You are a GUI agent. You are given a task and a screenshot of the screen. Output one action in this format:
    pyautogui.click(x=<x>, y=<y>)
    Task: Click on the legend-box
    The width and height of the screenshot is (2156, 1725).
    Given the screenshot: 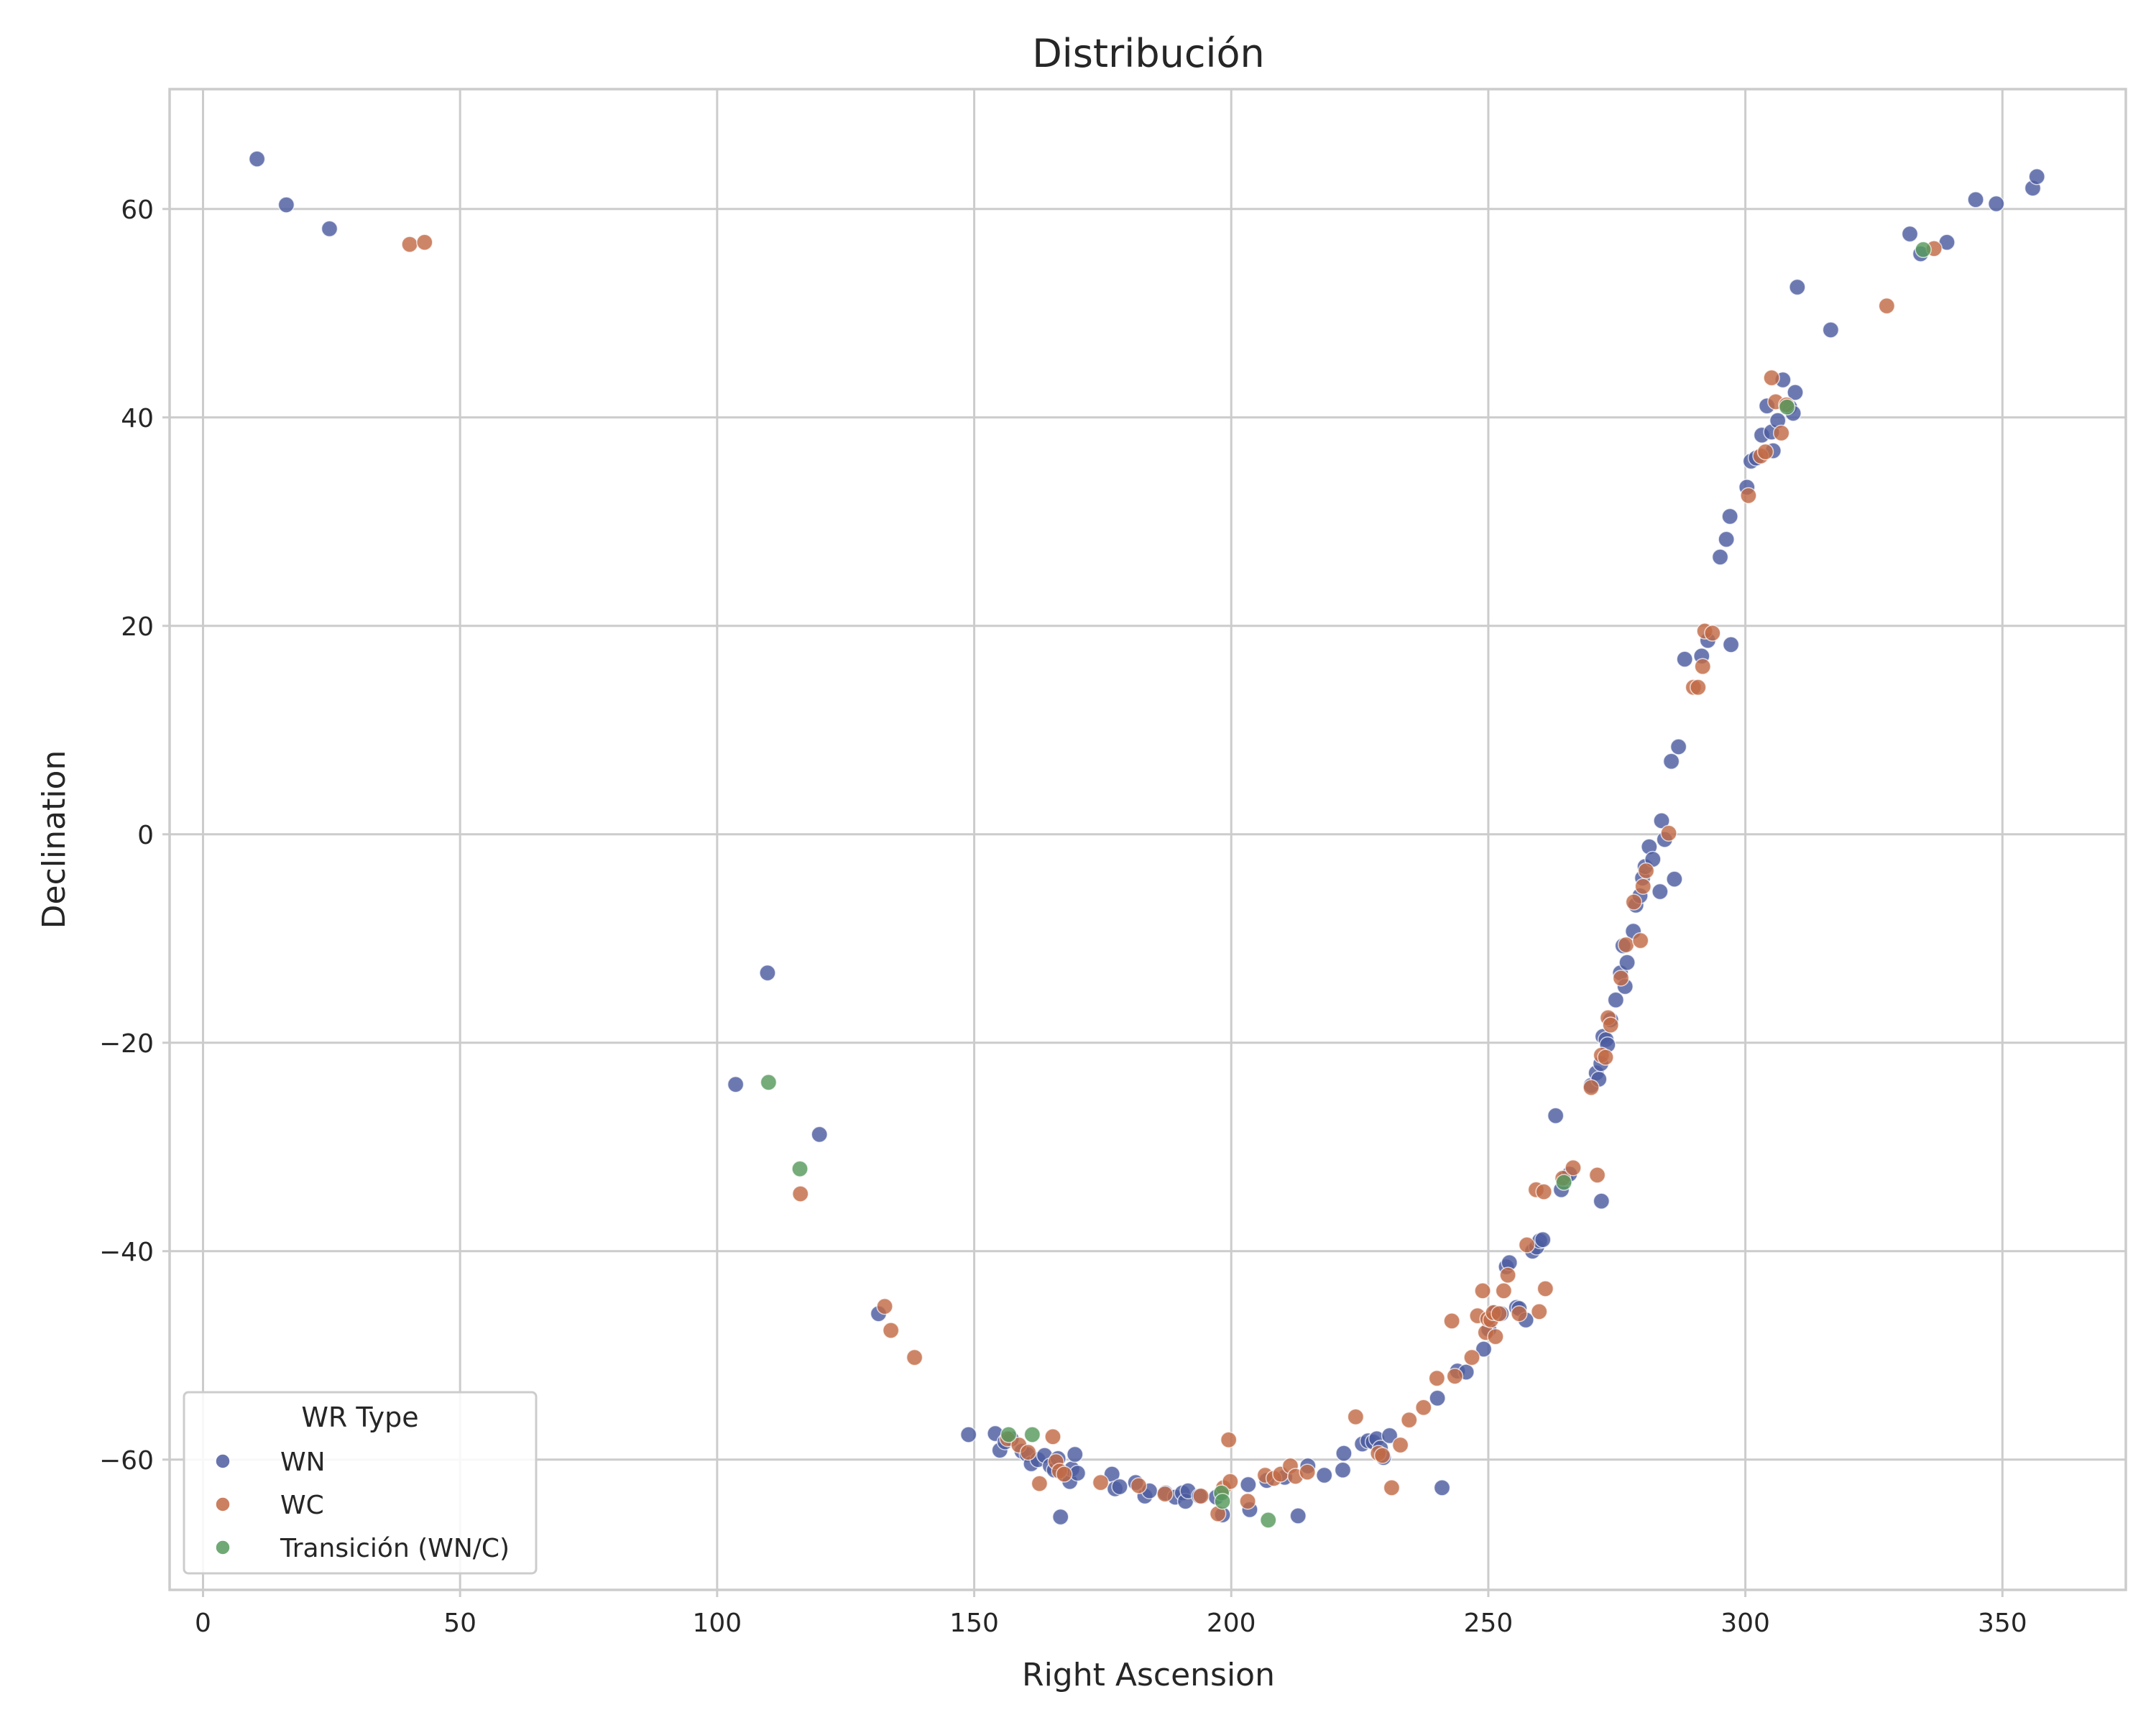 What is the action you would take?
    pyautogui.click(x=361, y=1483)
    